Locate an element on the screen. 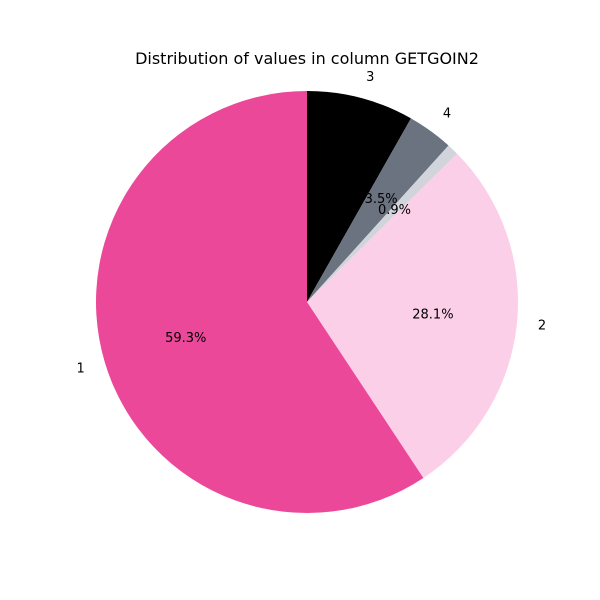  pie-slice-label-1: 4 is located at coordinates (447, 113).